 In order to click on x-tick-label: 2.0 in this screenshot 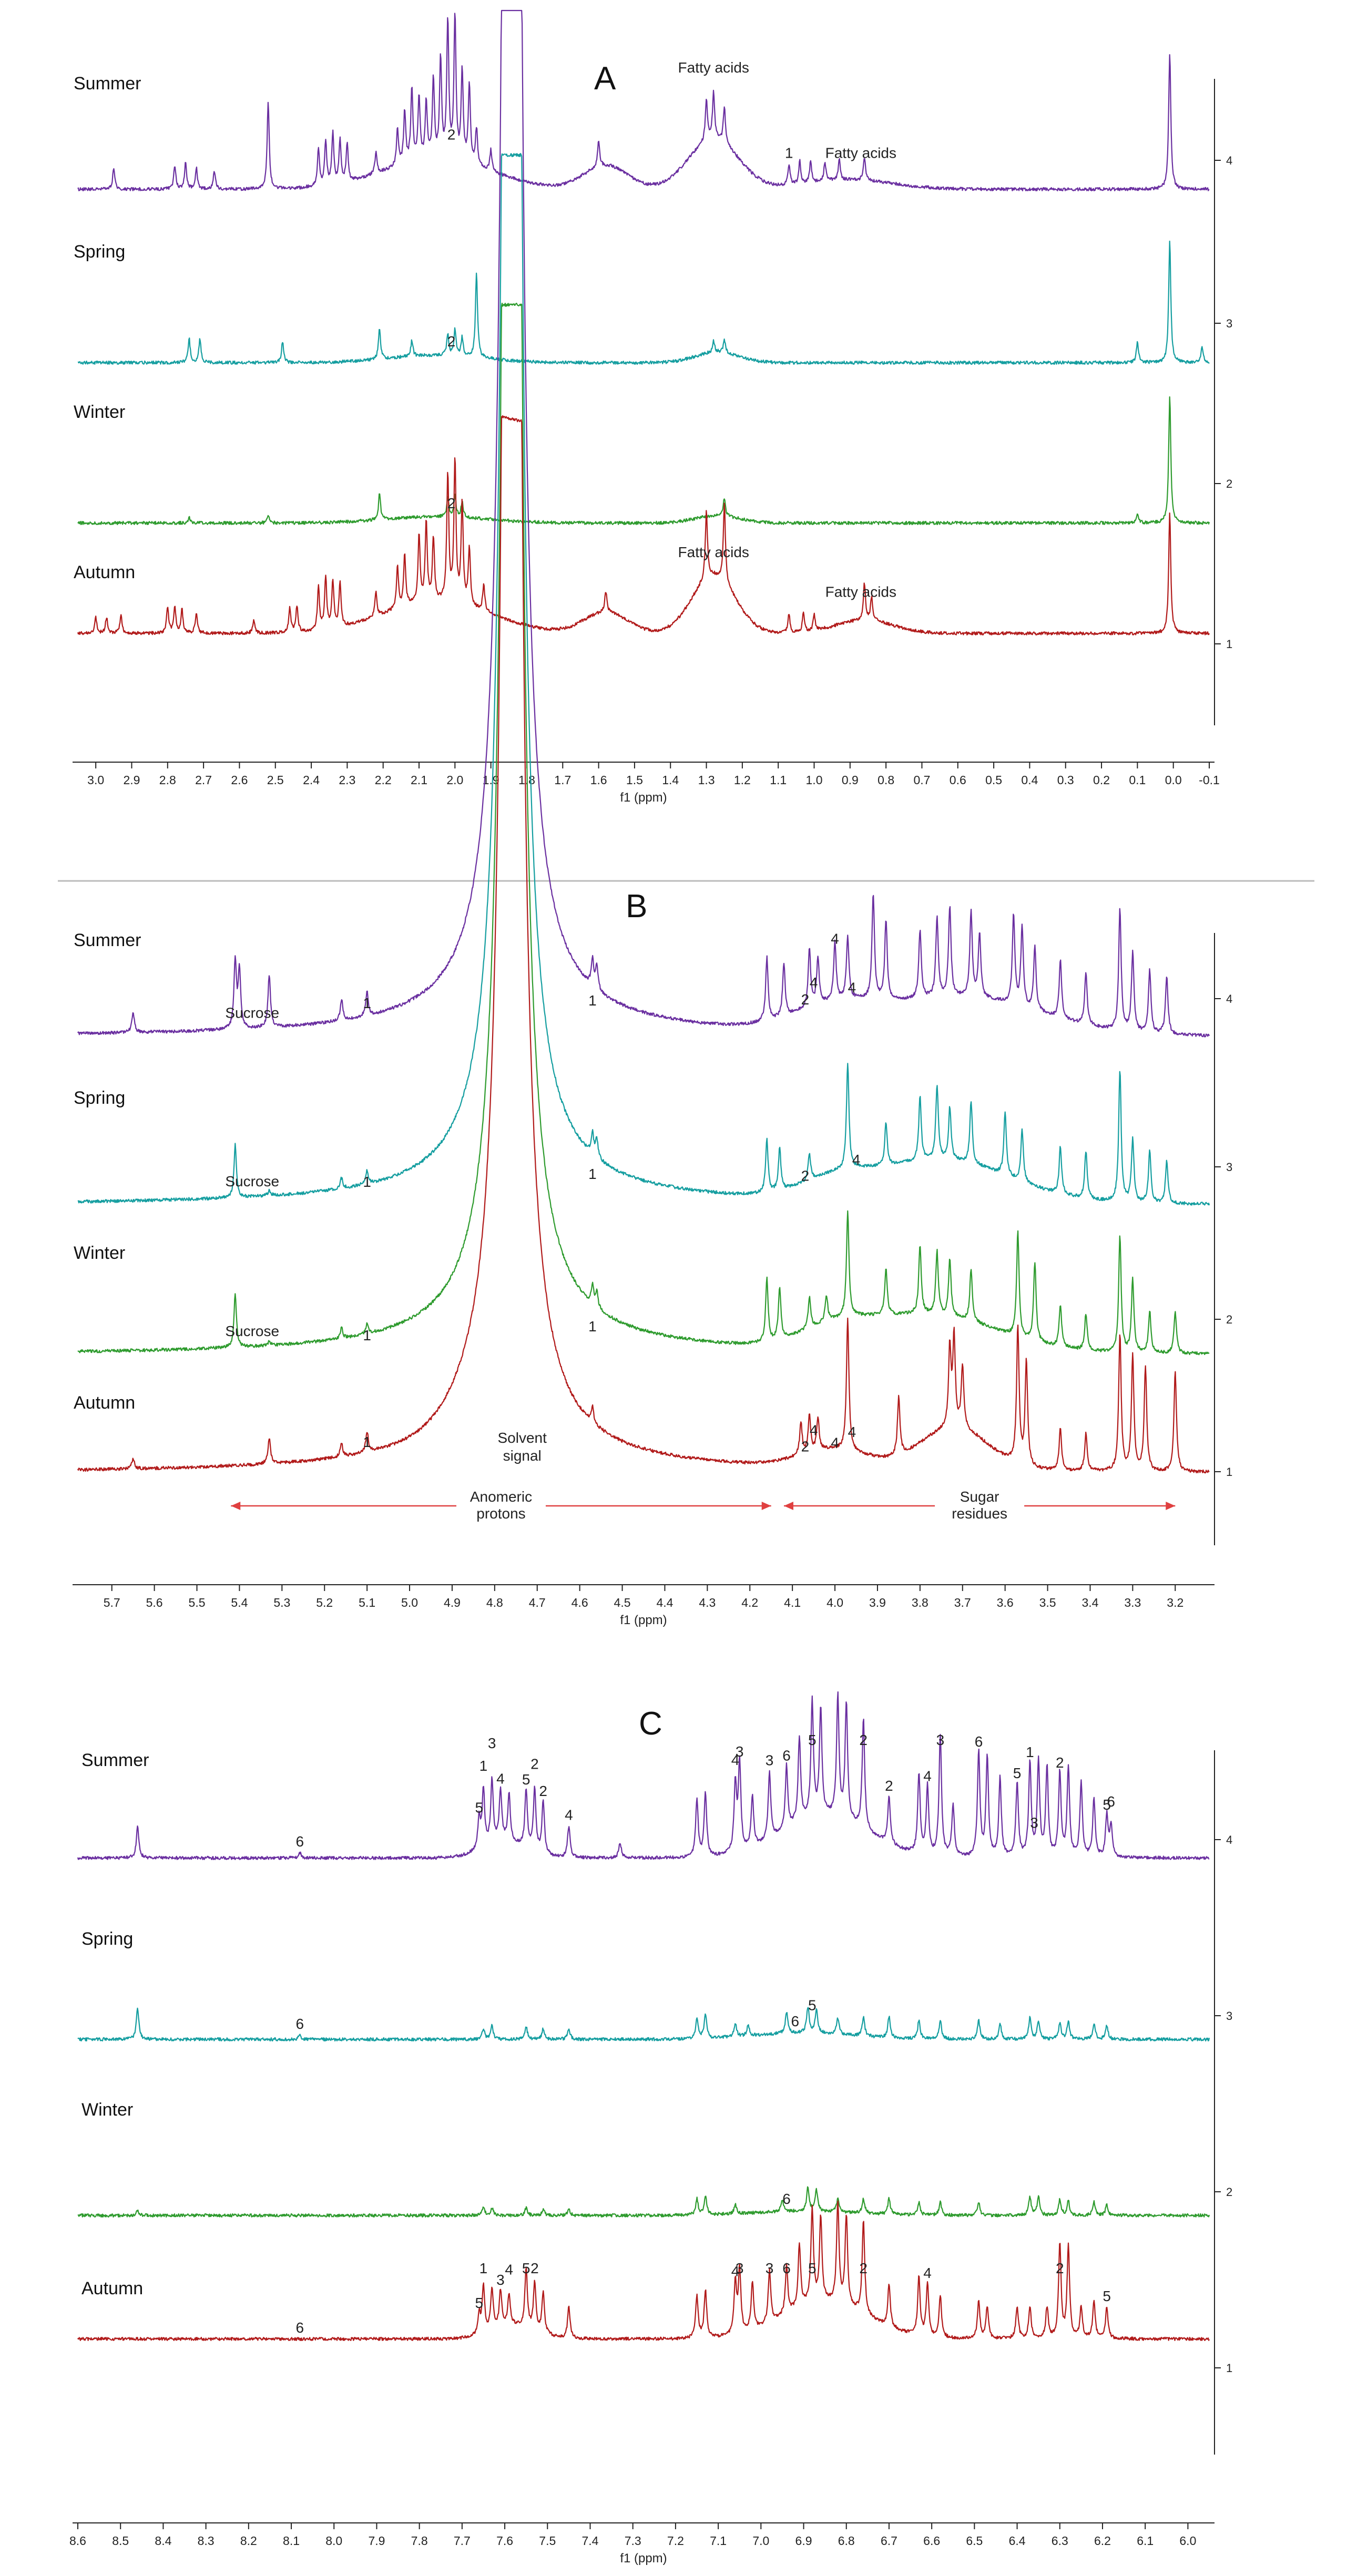, I will do `click(455, 780)`.